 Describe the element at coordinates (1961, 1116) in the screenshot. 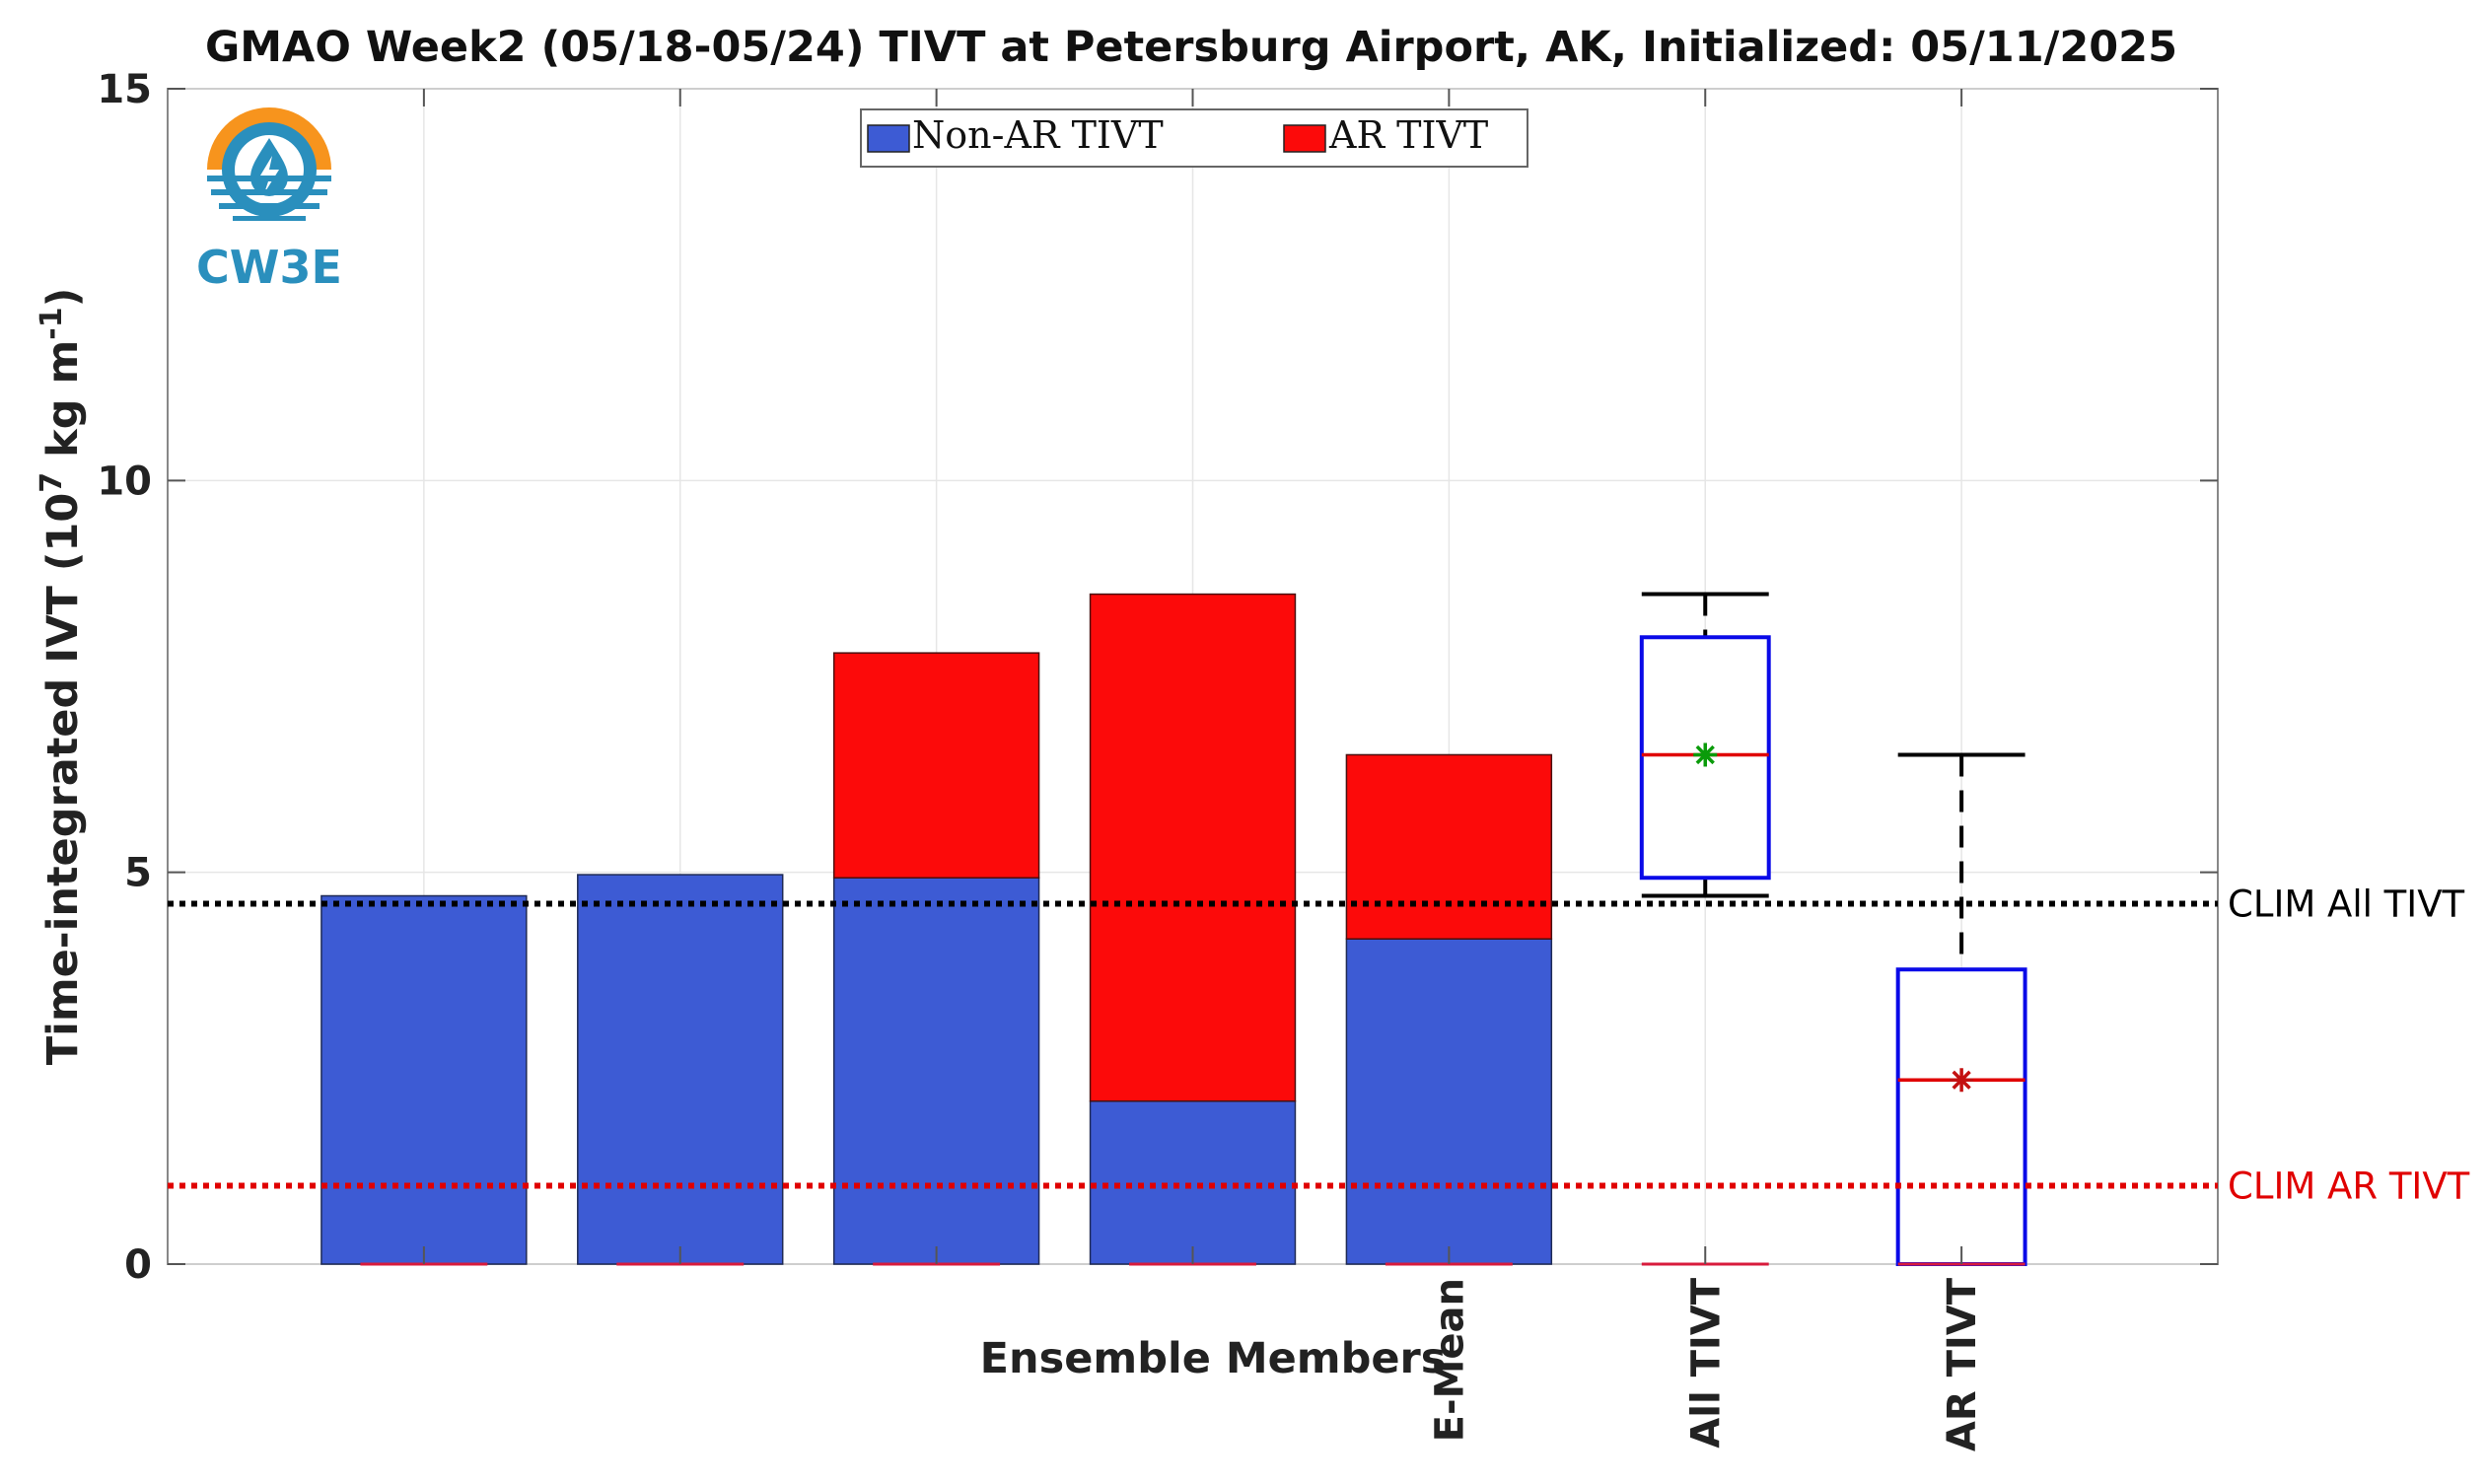

I see `box` at that location.